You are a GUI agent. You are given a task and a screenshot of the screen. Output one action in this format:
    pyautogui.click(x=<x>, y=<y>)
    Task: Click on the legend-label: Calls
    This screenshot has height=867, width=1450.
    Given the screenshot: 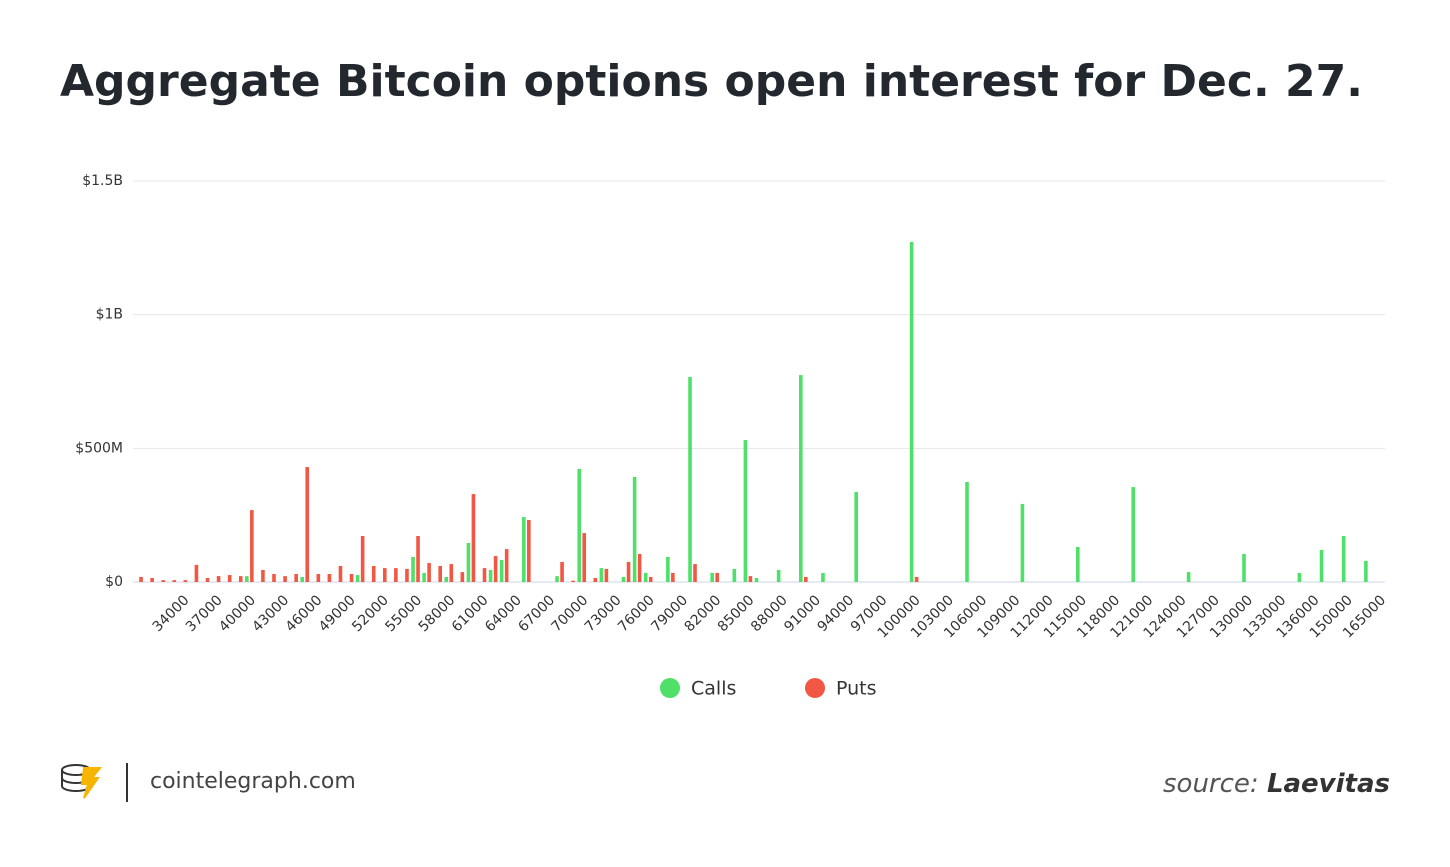 What is the action you would take?
    pyautogui.click(x=713, y=689)
    